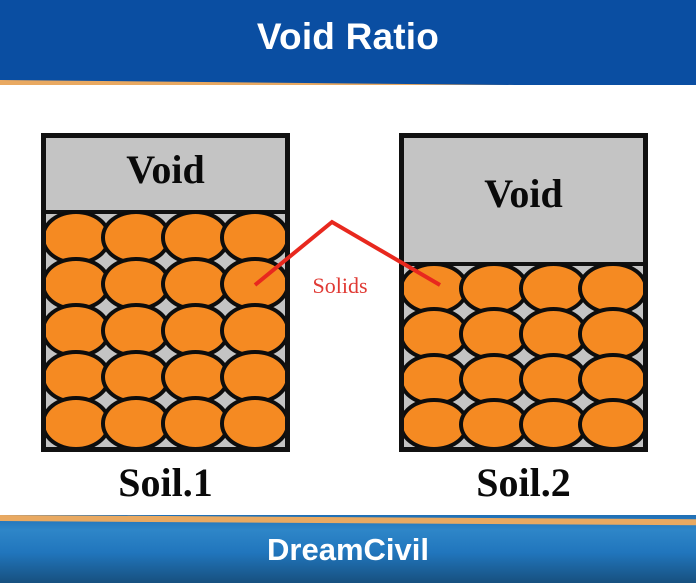 The image size is (696, 583). What do you see at coordinates (348, 36) in the screenshot?
I see `page-title: Void Ratio` at bounding box center [348, 36].